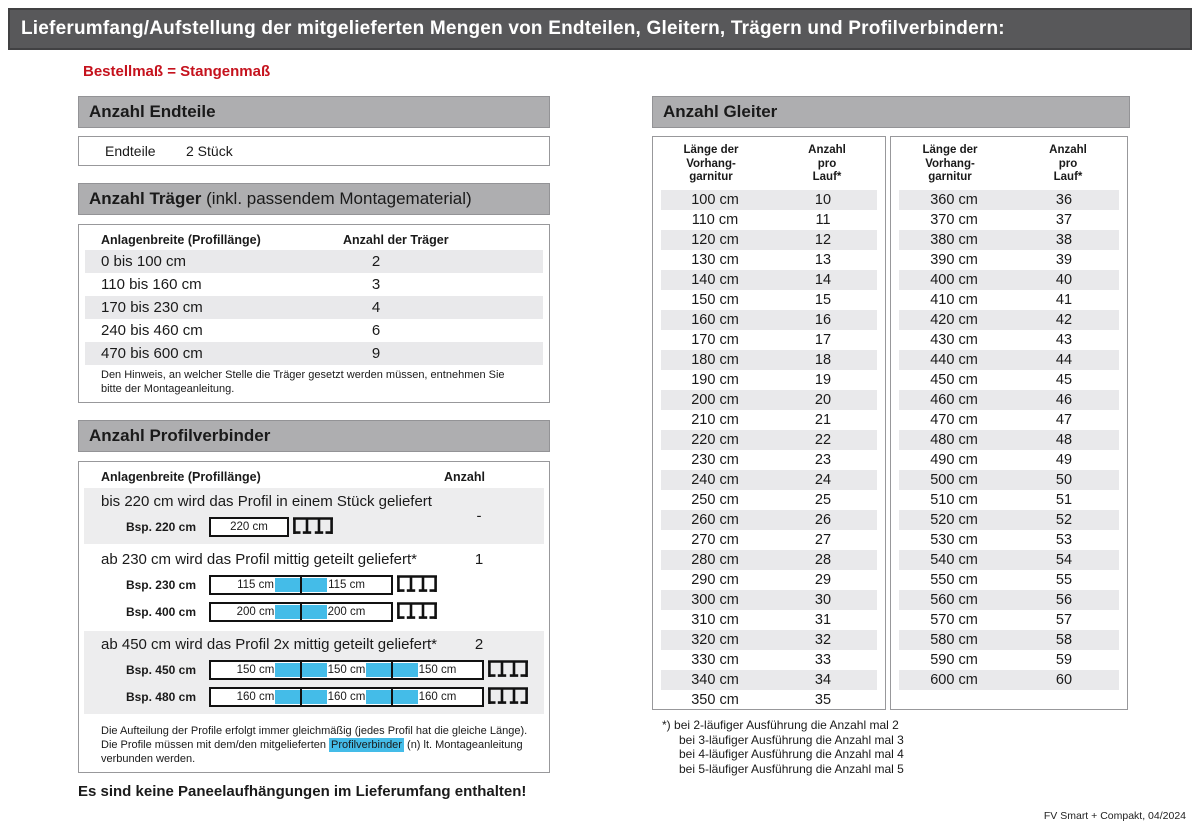 The width and height of the screenshot is (1200, 833). Describe the element at coordinates (1064, 199) in the screenshot. I see `gleiter-count-cell: 36` at that location.